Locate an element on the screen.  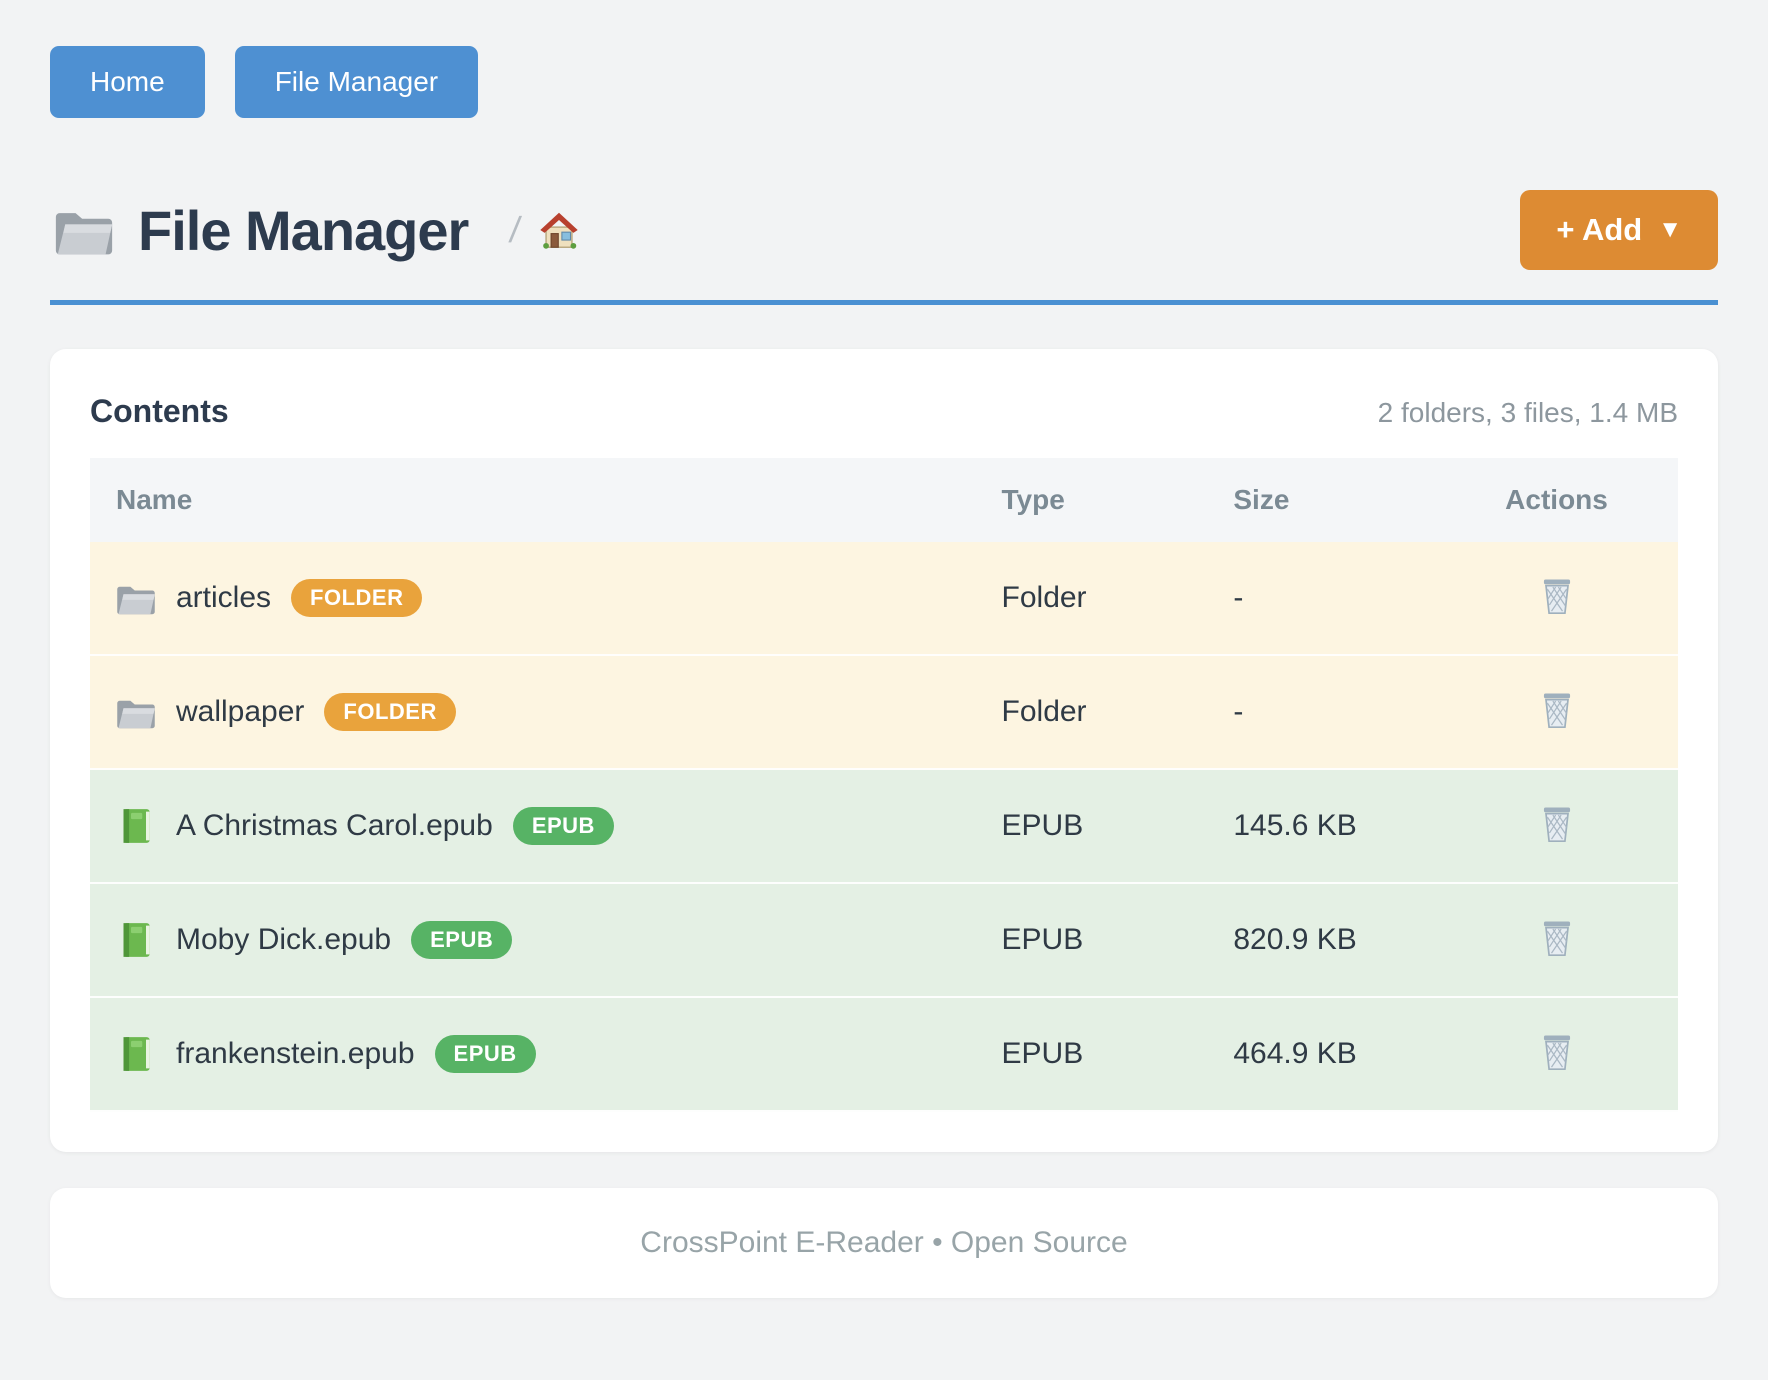
column-header-size: Size is located at coordinates (1334, 500).